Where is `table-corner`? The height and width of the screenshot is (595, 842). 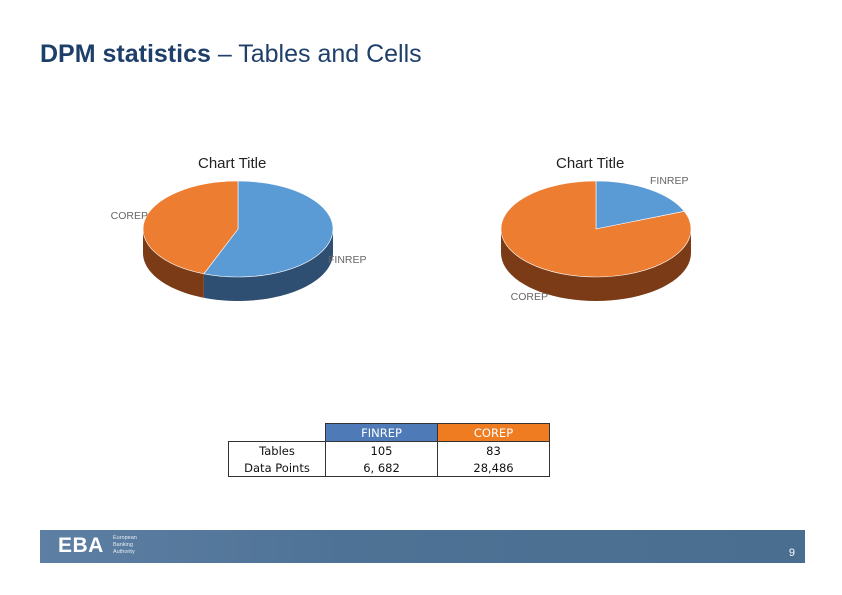
table-corner is located at coordinates (277, 433).